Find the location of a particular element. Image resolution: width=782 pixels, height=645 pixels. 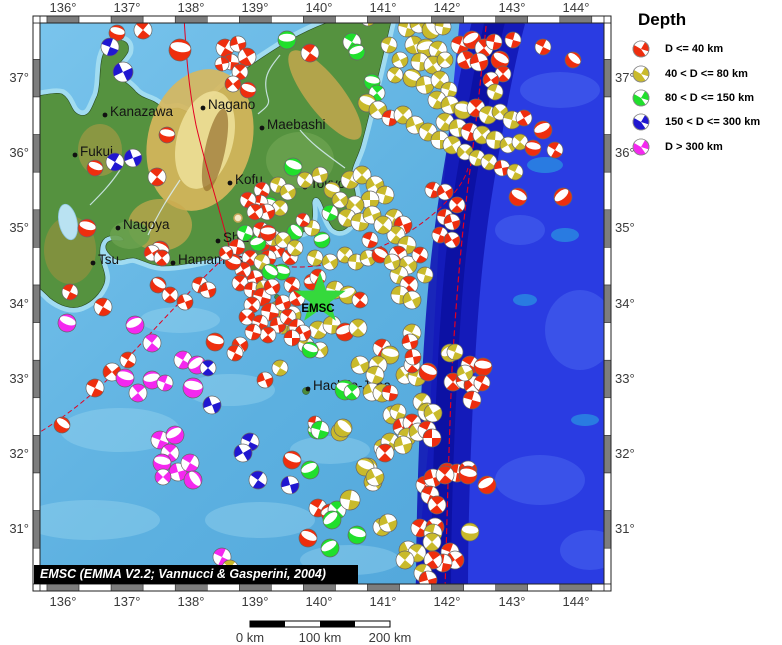

emsc-epicenter-star: EMSC is located at coordinates (320, 296).